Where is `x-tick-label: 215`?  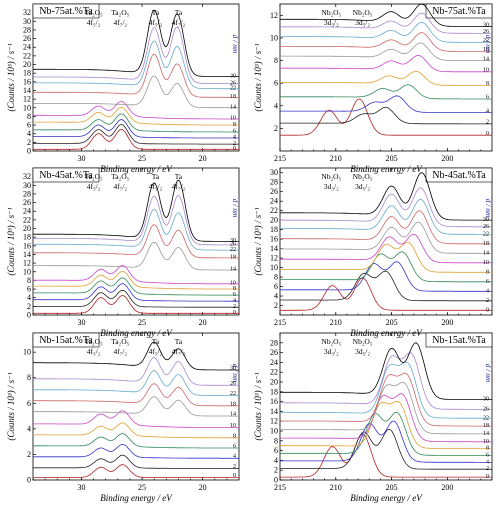 x-tick-label: 215 is located at coordinates (280, 487).